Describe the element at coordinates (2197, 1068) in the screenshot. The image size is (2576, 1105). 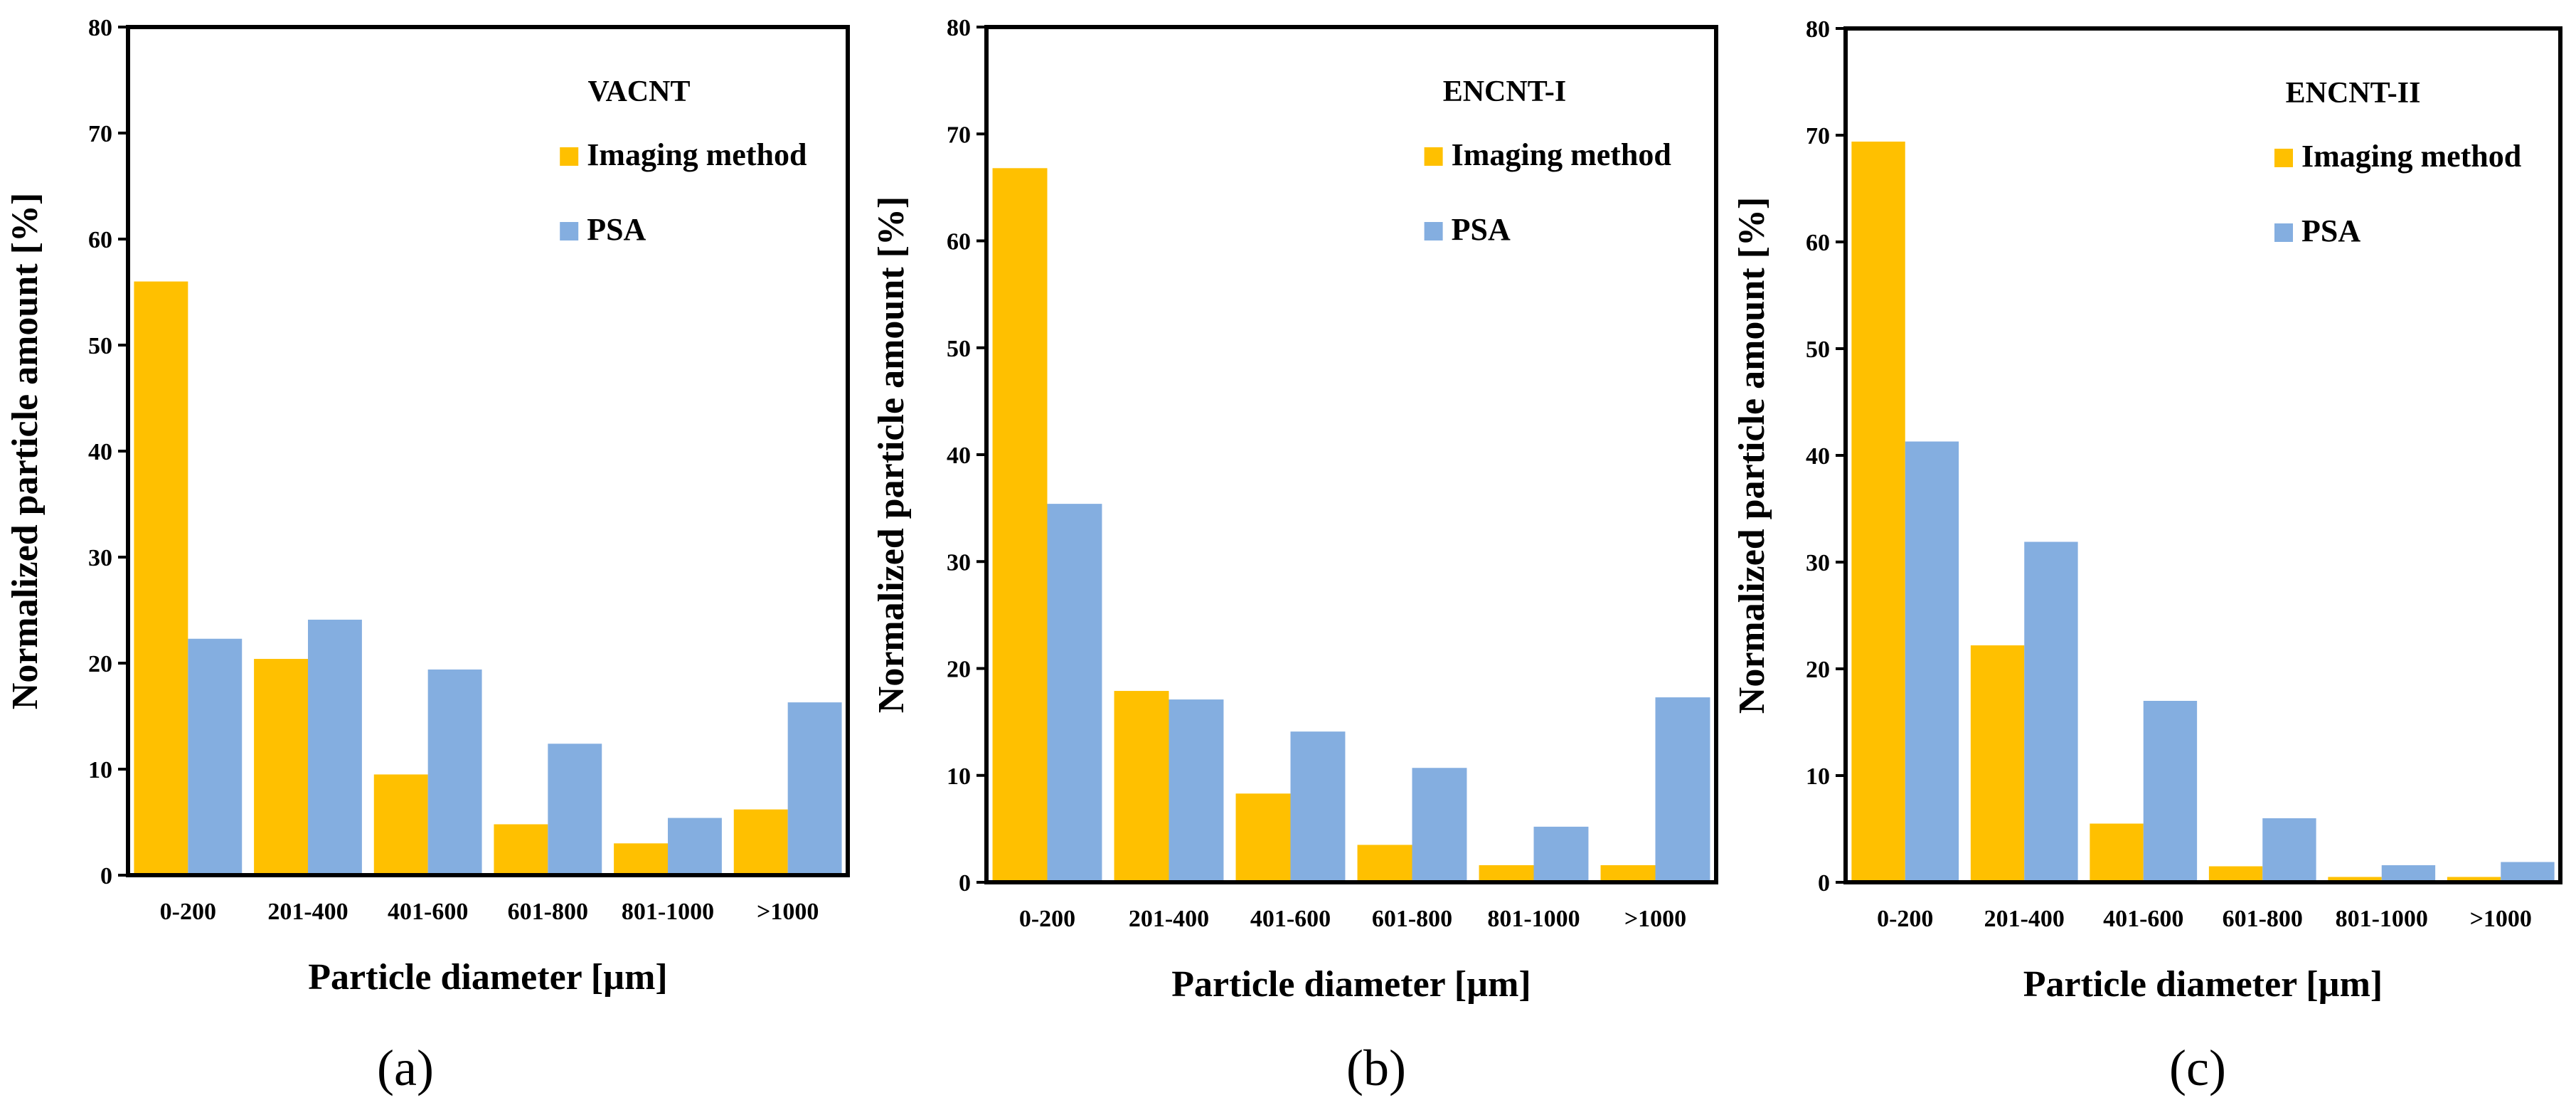
I see `panel-label: (c)` at that location.